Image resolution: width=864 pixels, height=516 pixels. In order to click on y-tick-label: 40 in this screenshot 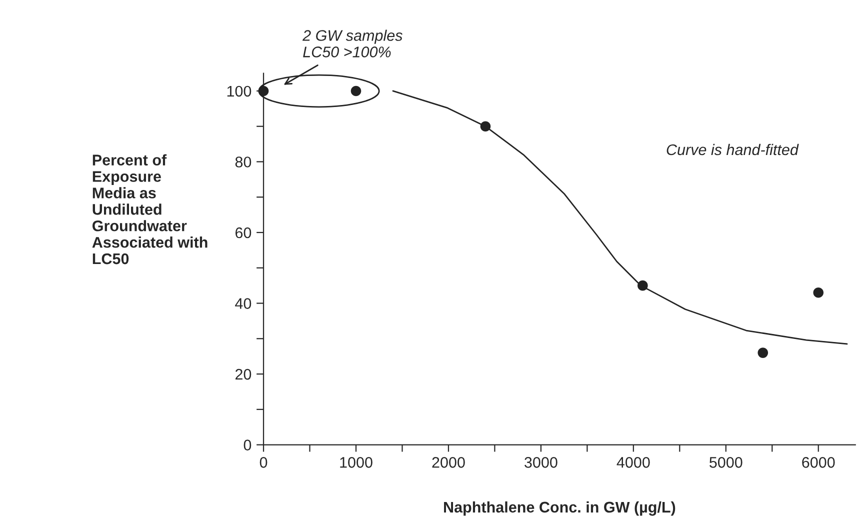, I will do `click(243, 303)`.